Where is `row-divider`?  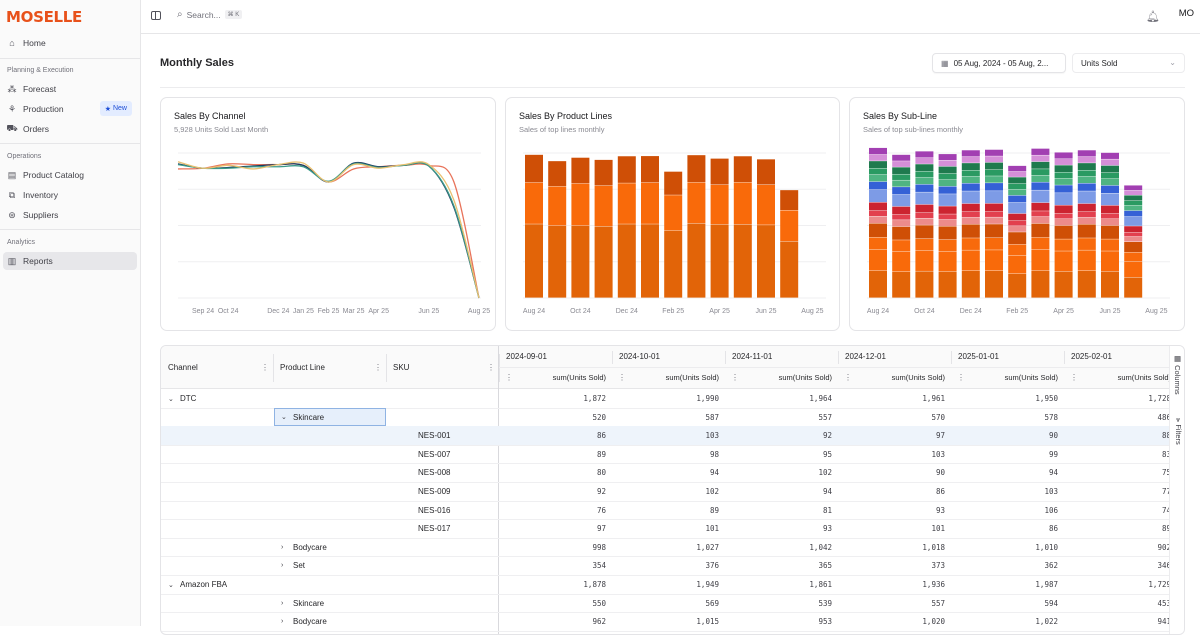
row-divider is located at coordinates (665, 408).